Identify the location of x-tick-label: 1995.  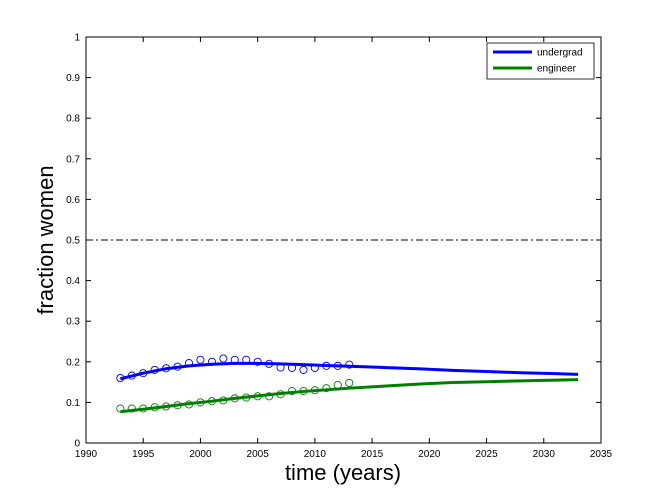
(143, 454).